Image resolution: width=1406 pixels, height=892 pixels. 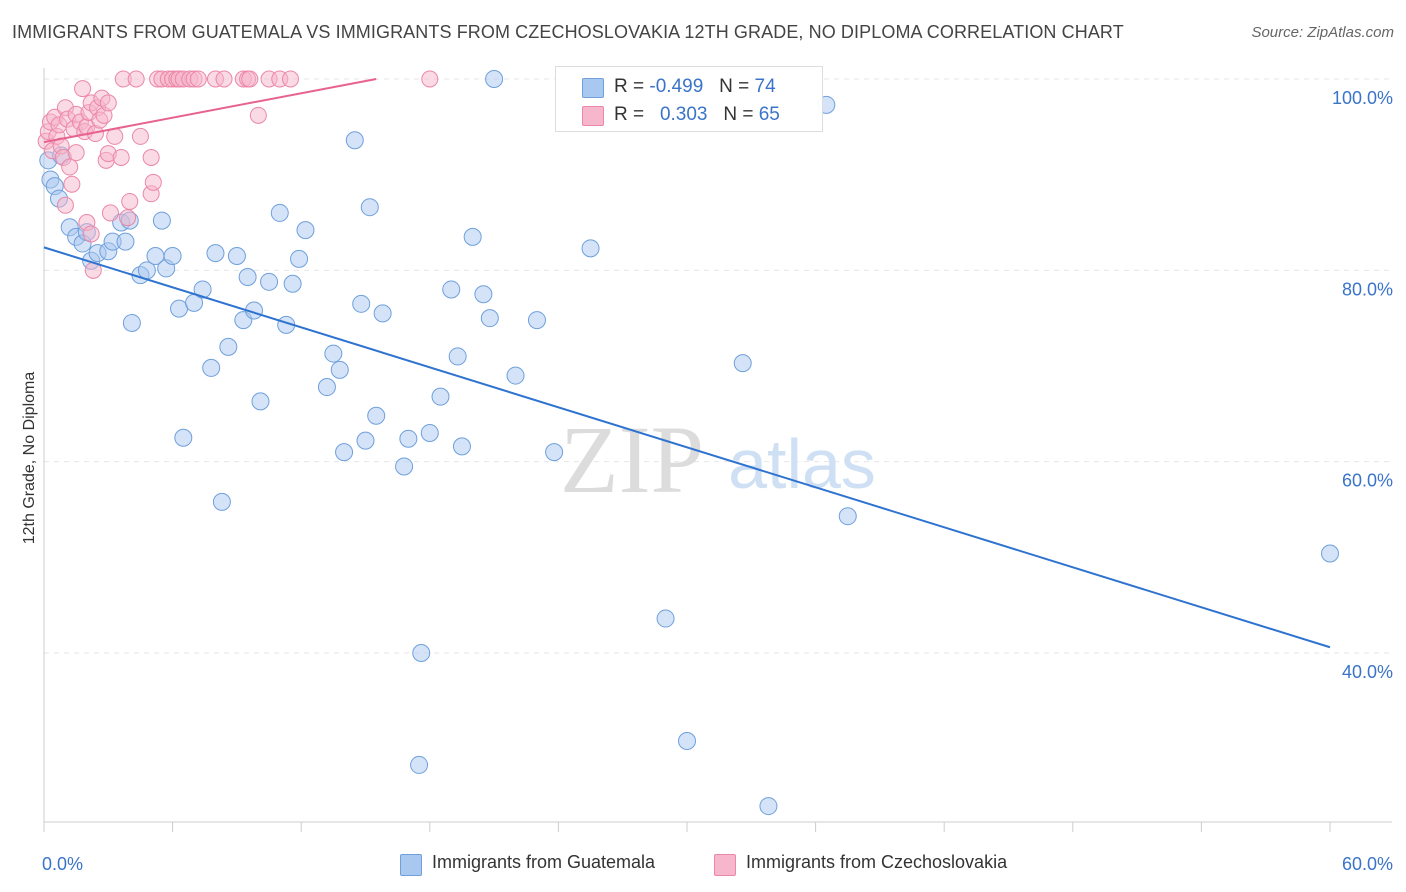 I want to click on y-tick-label: 80.0%, so click(x=1367, y=289).